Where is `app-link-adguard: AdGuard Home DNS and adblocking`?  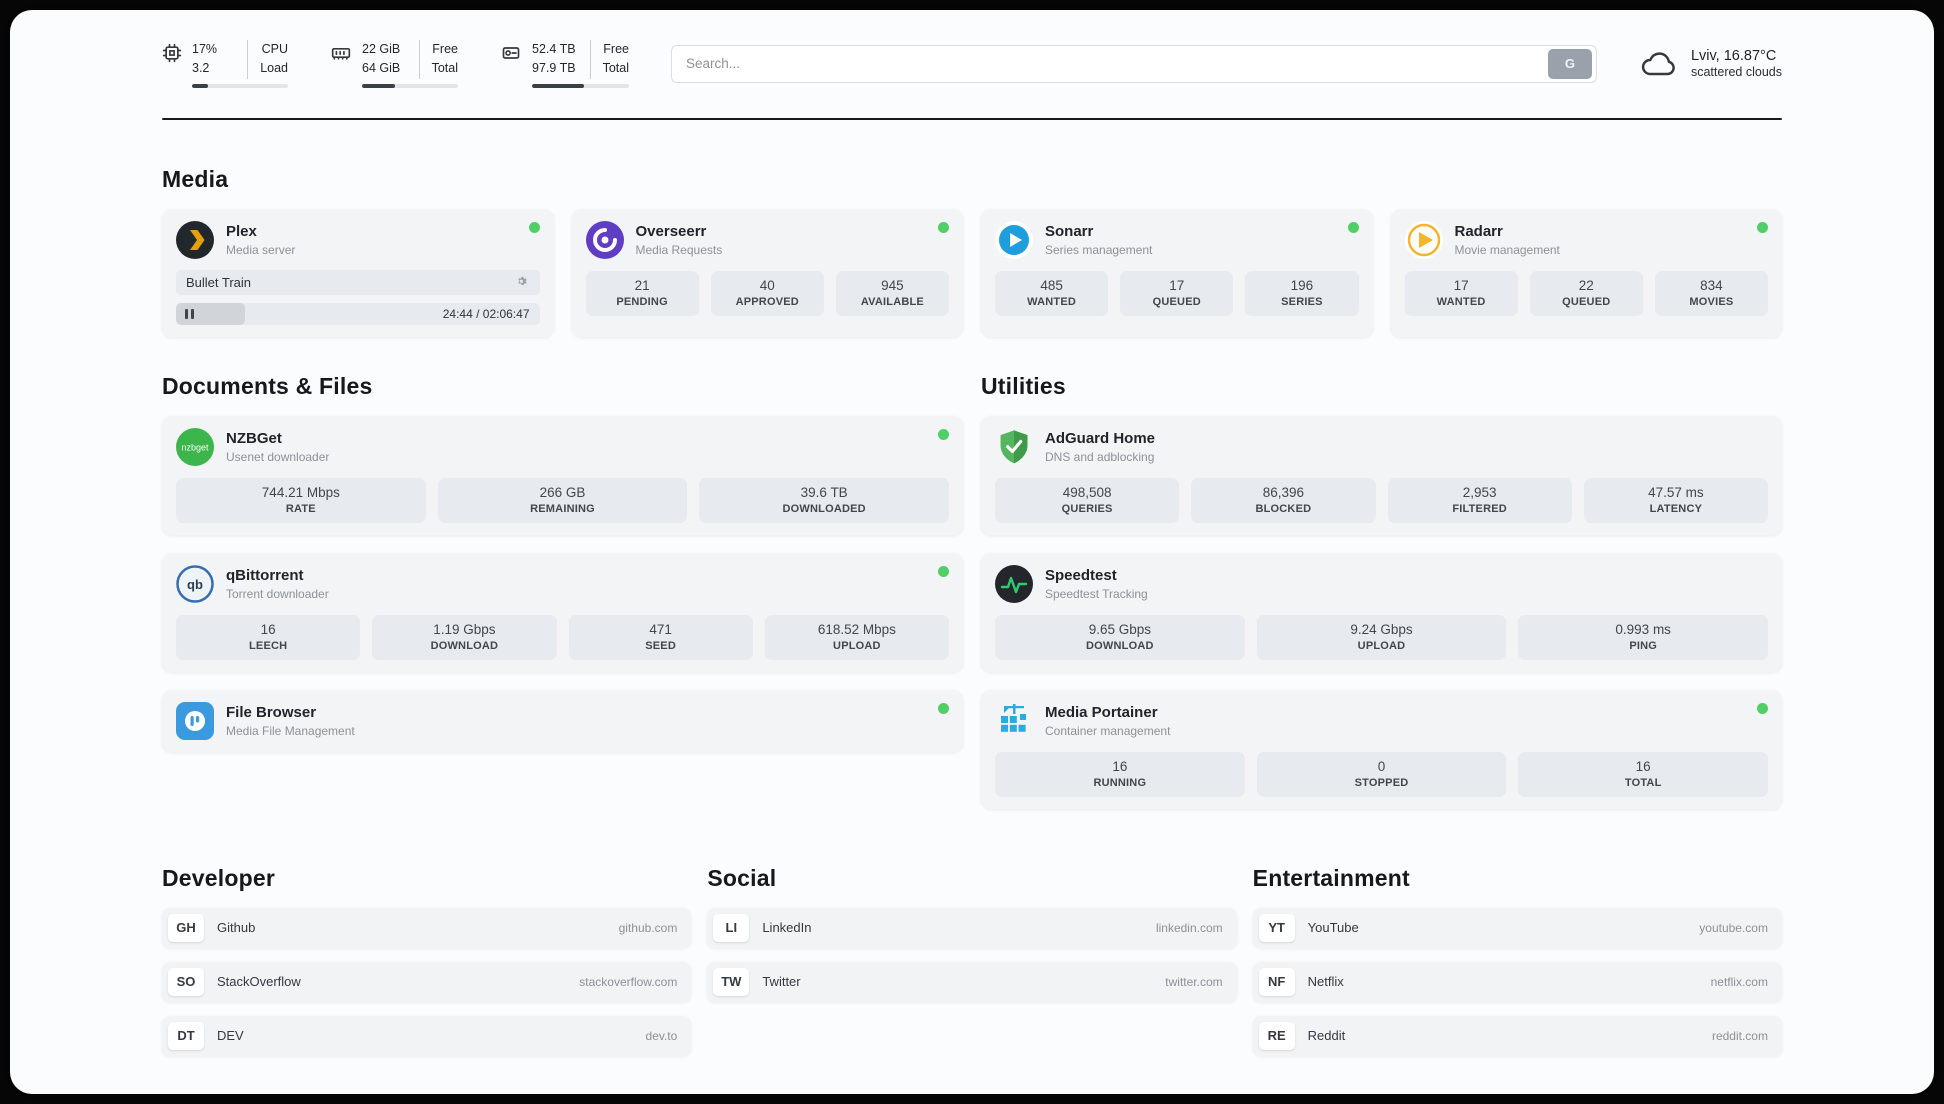 app-link-adguard: AdGuard Home DNS and adblocking is located at coordinates (1381, 447).